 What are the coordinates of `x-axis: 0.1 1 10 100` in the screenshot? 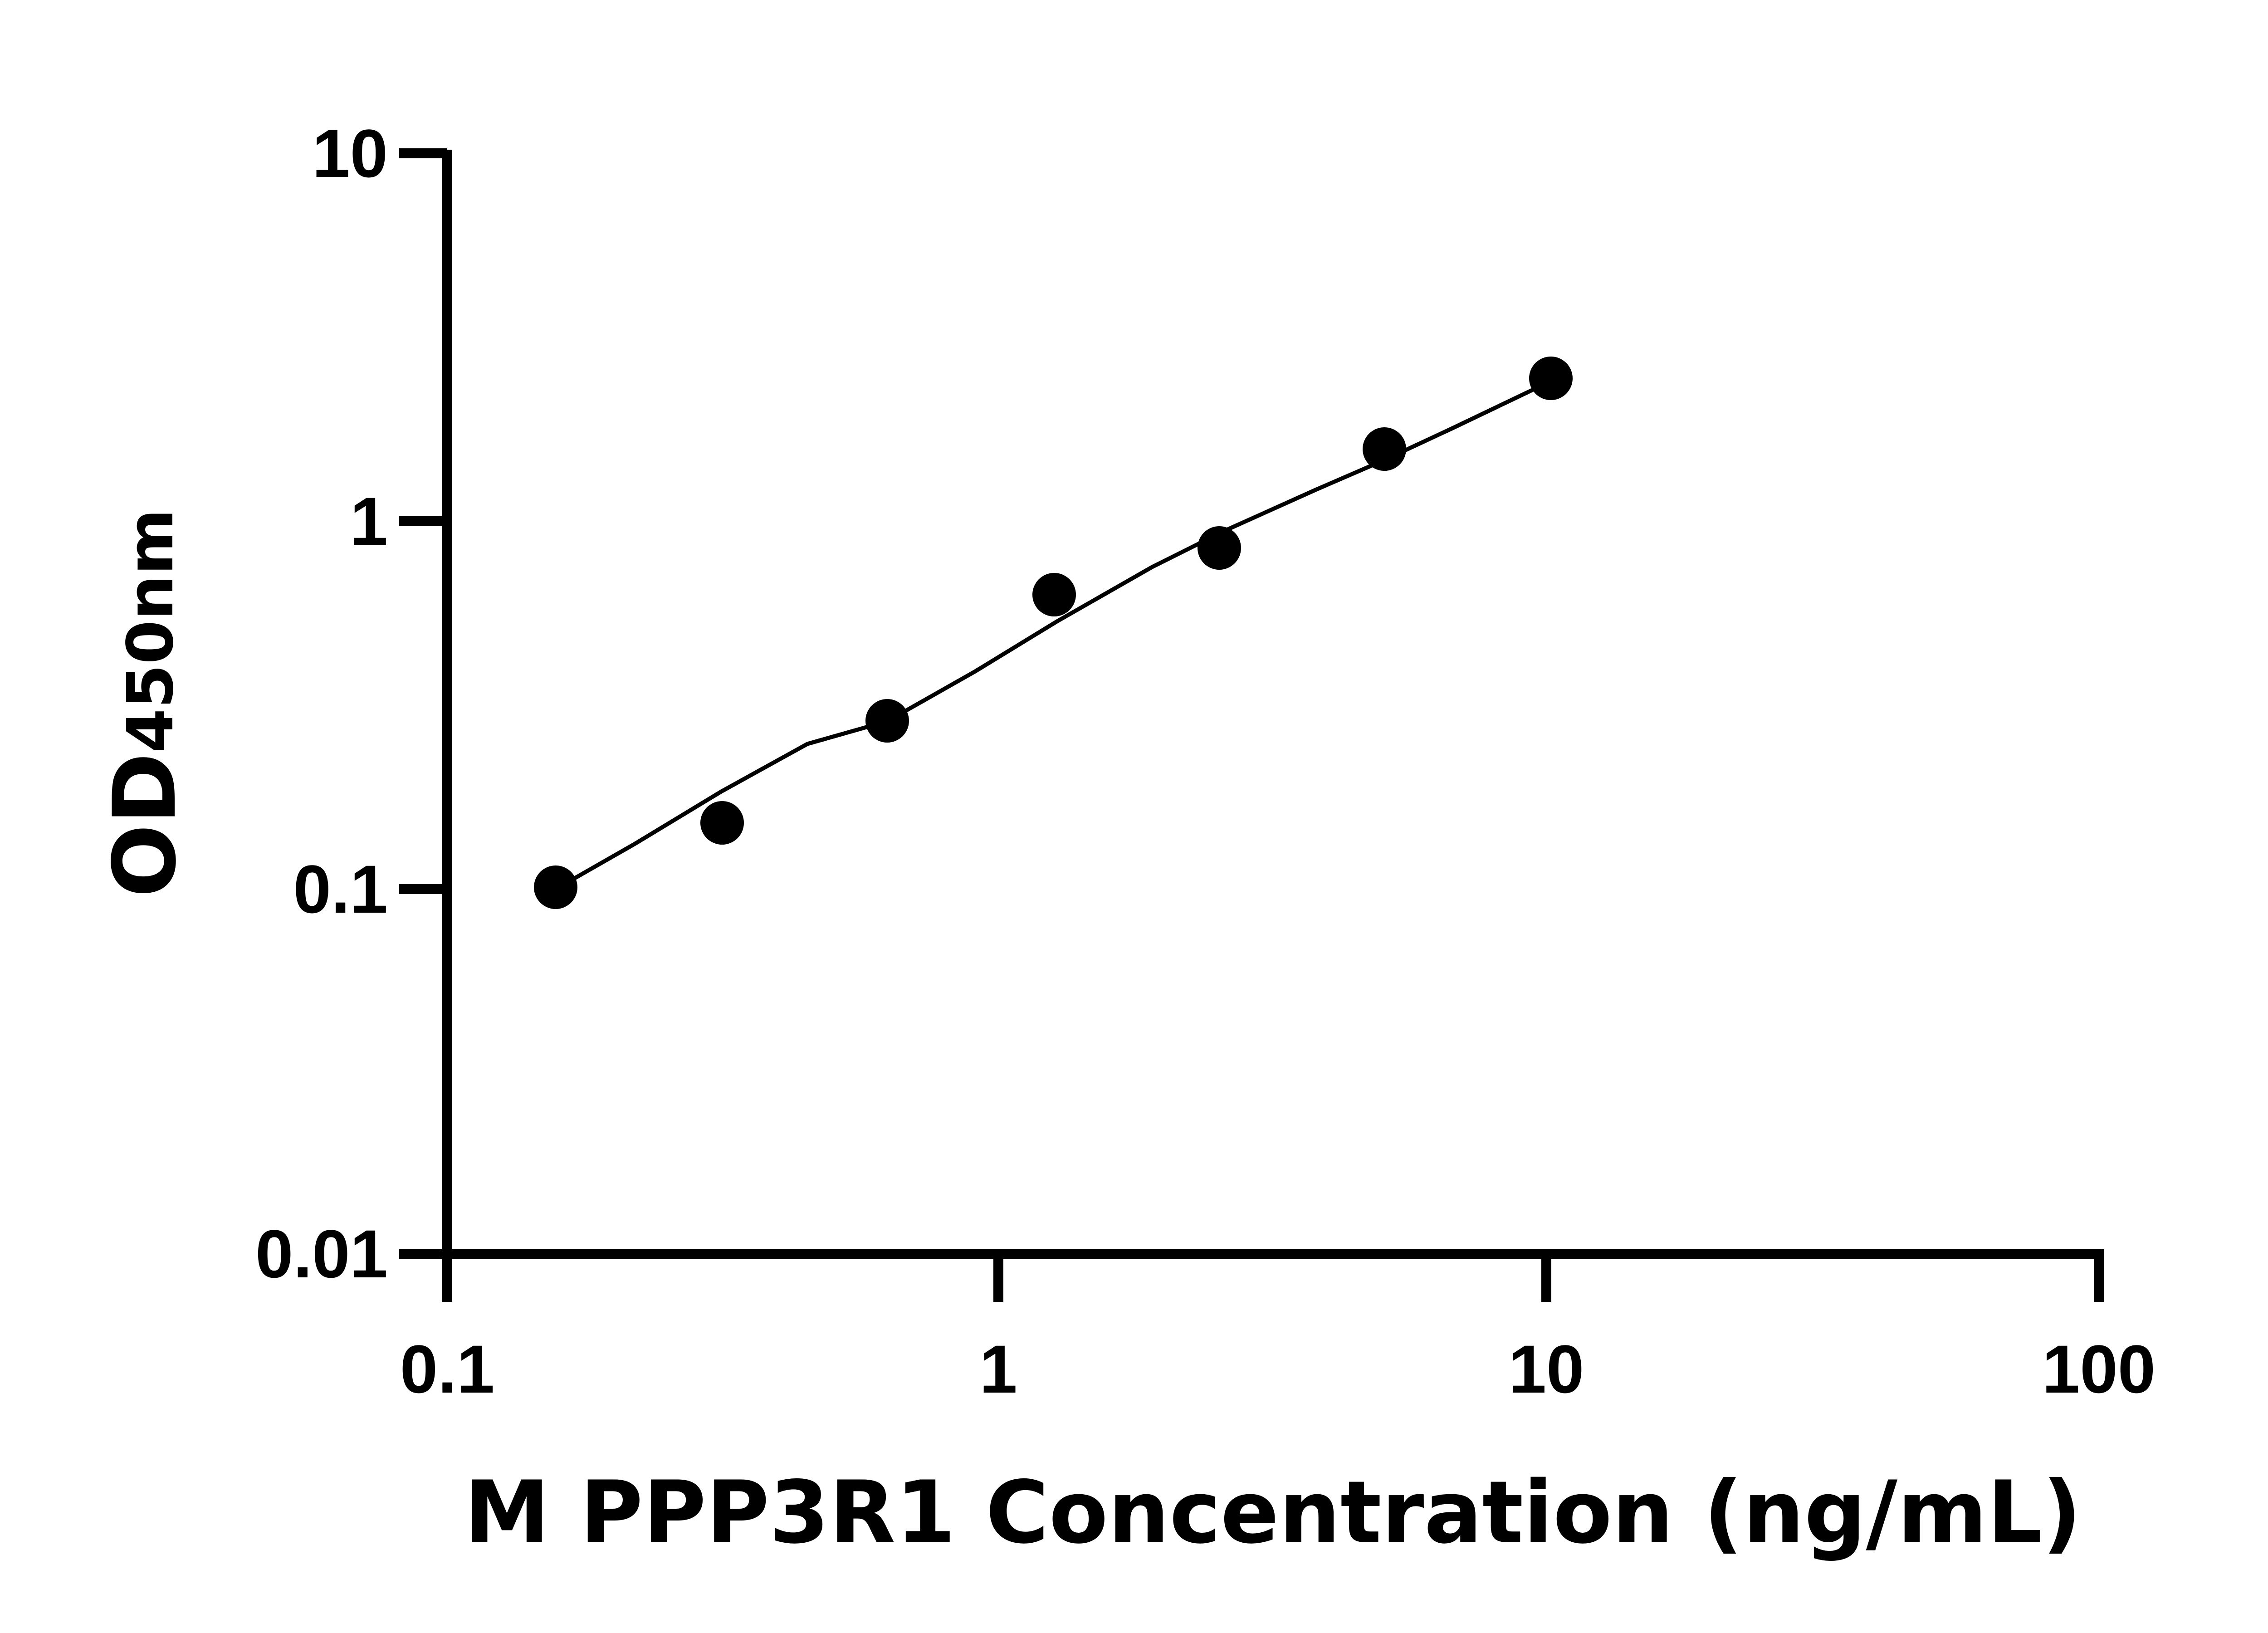 It's located at (1278, 1328).